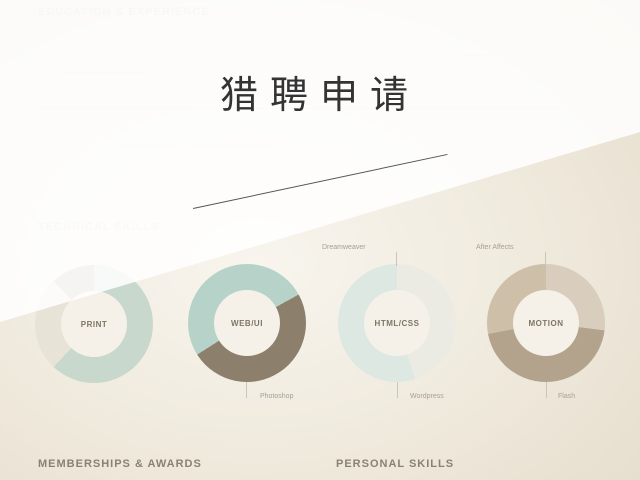 This screenshot has width=640, height=480. I want to click on skill-donut-htmlcss: HTML/CSS, so click(397, 323).